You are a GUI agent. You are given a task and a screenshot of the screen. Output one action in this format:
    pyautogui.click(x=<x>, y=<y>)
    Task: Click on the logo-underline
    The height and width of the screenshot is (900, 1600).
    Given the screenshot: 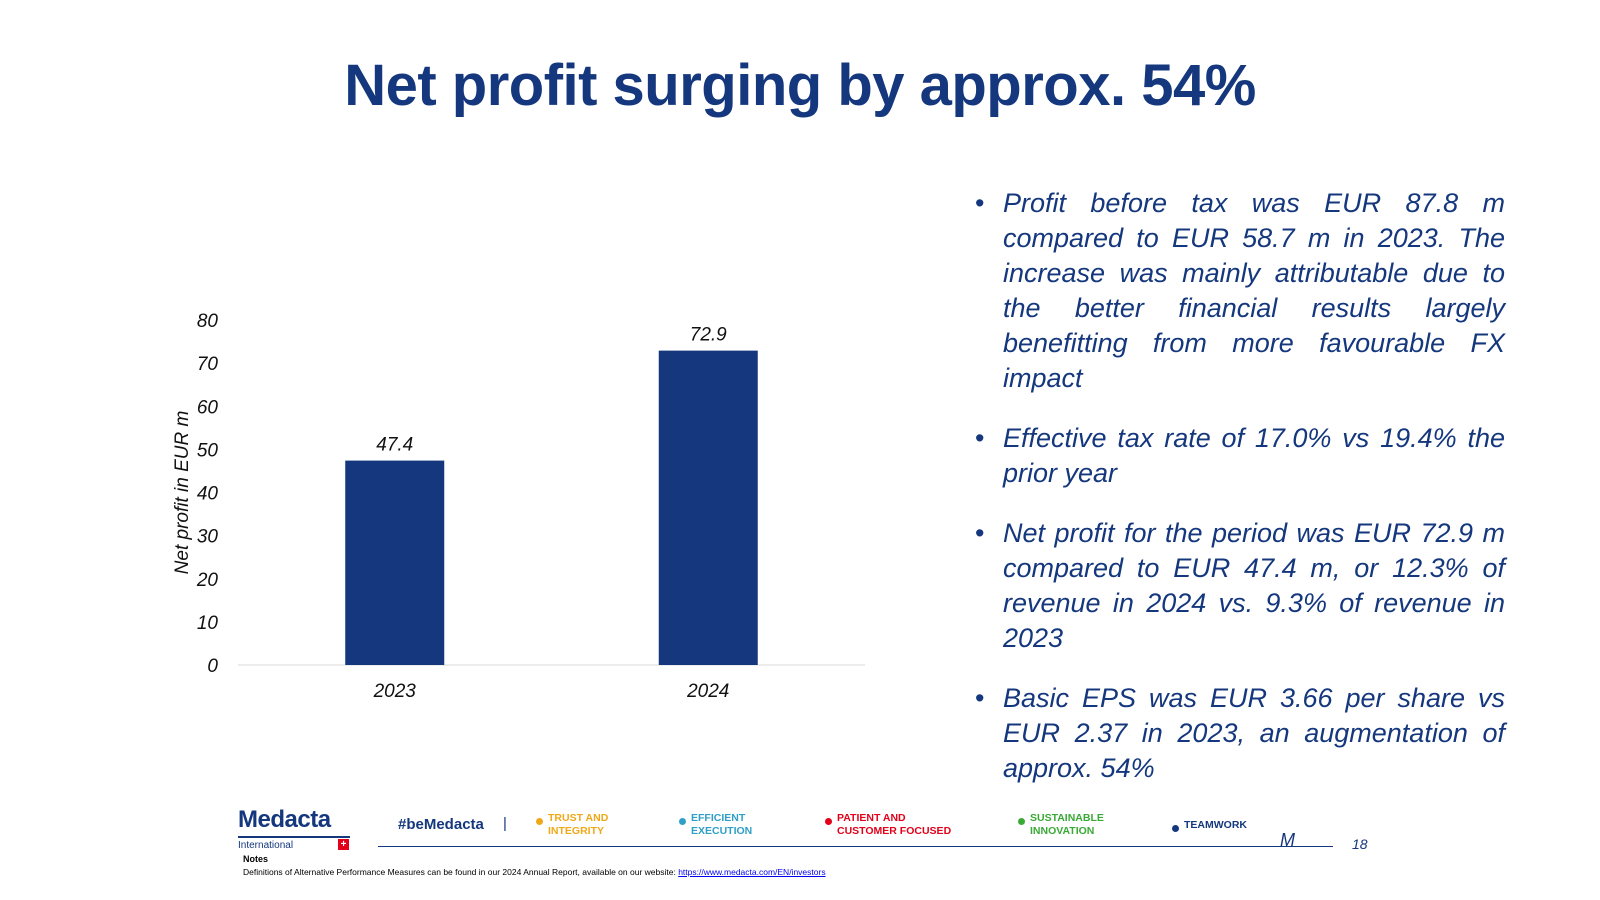 What is the action you would take?
    pyautogui.click(x=294, y=837)
    